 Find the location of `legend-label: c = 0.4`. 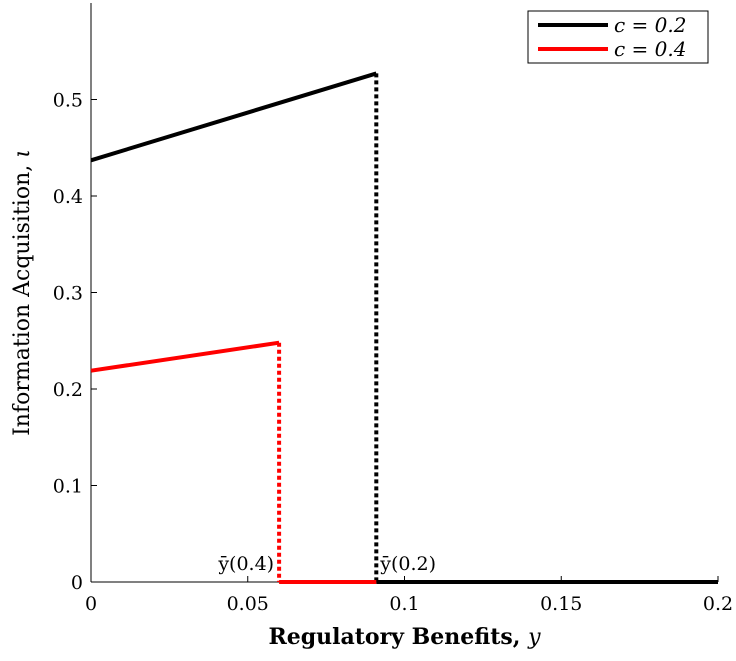

legend-label: c = 0.4 is located at coordinates (650, 49).